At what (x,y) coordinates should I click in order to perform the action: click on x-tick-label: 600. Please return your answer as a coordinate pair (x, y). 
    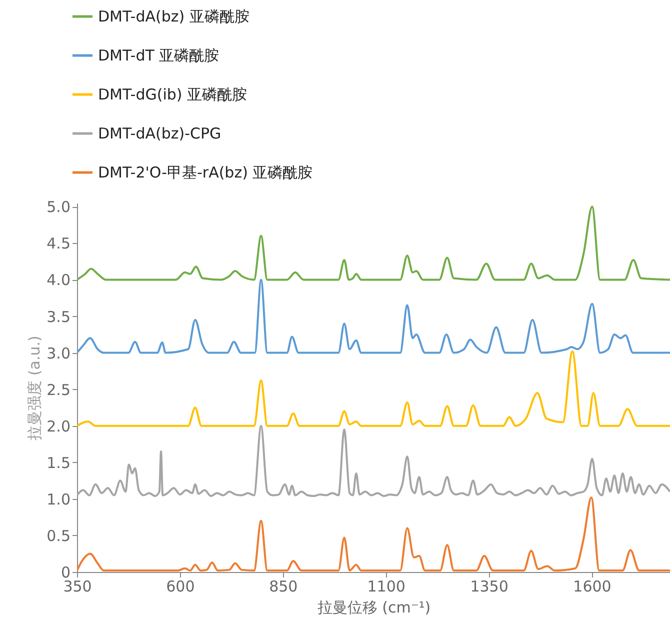
    Looking at the image, I should click on (180, 587).